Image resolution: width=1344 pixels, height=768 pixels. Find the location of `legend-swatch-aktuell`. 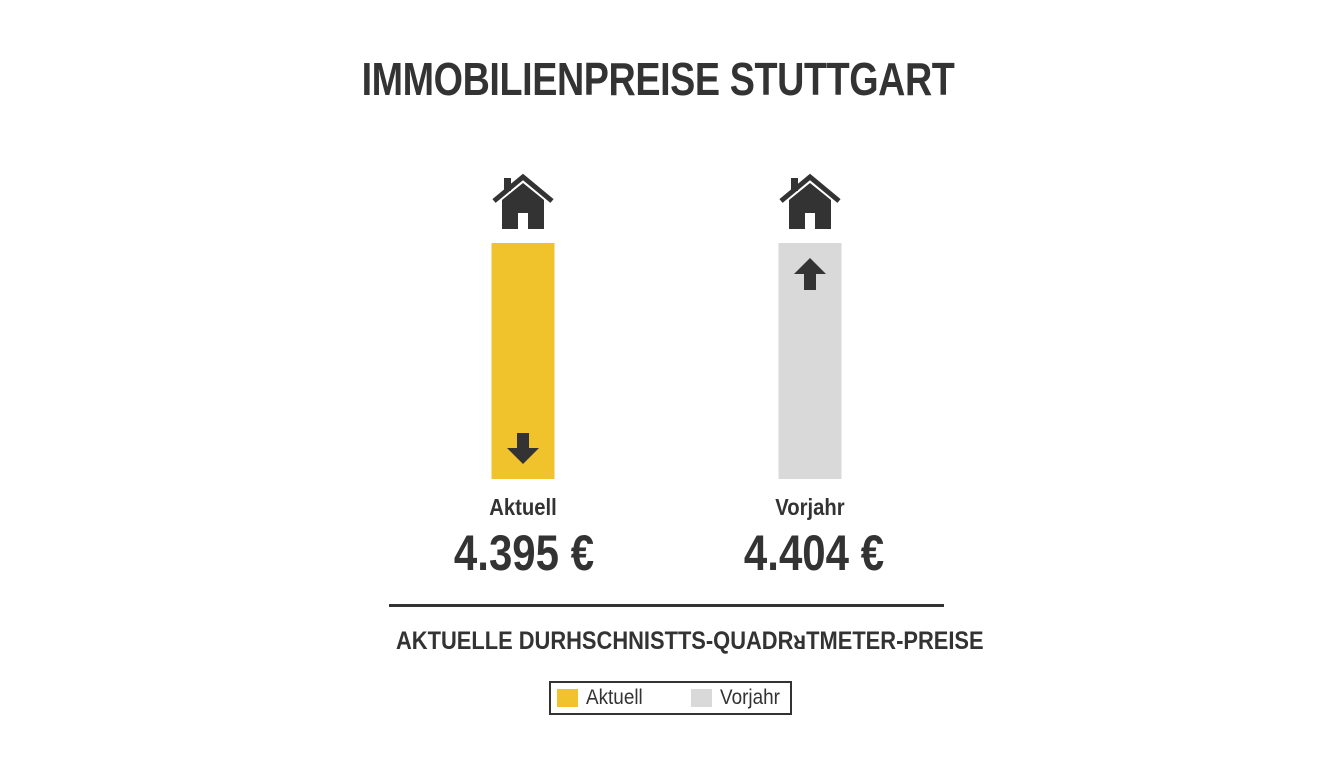

legend-swatch-aktuell is located at coordinates (567, 698).